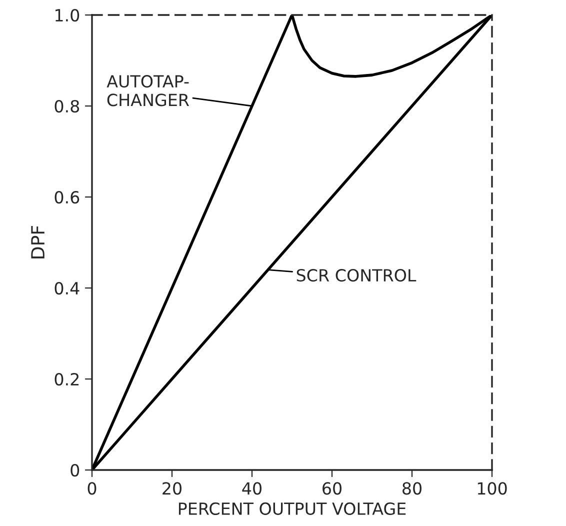 The width and height of the screenshot is (566, 526). What do you see at coordinates (68, 15) in the screenshot?
I see `y-tick-label: 1.0` at bounding box center [68, 15].